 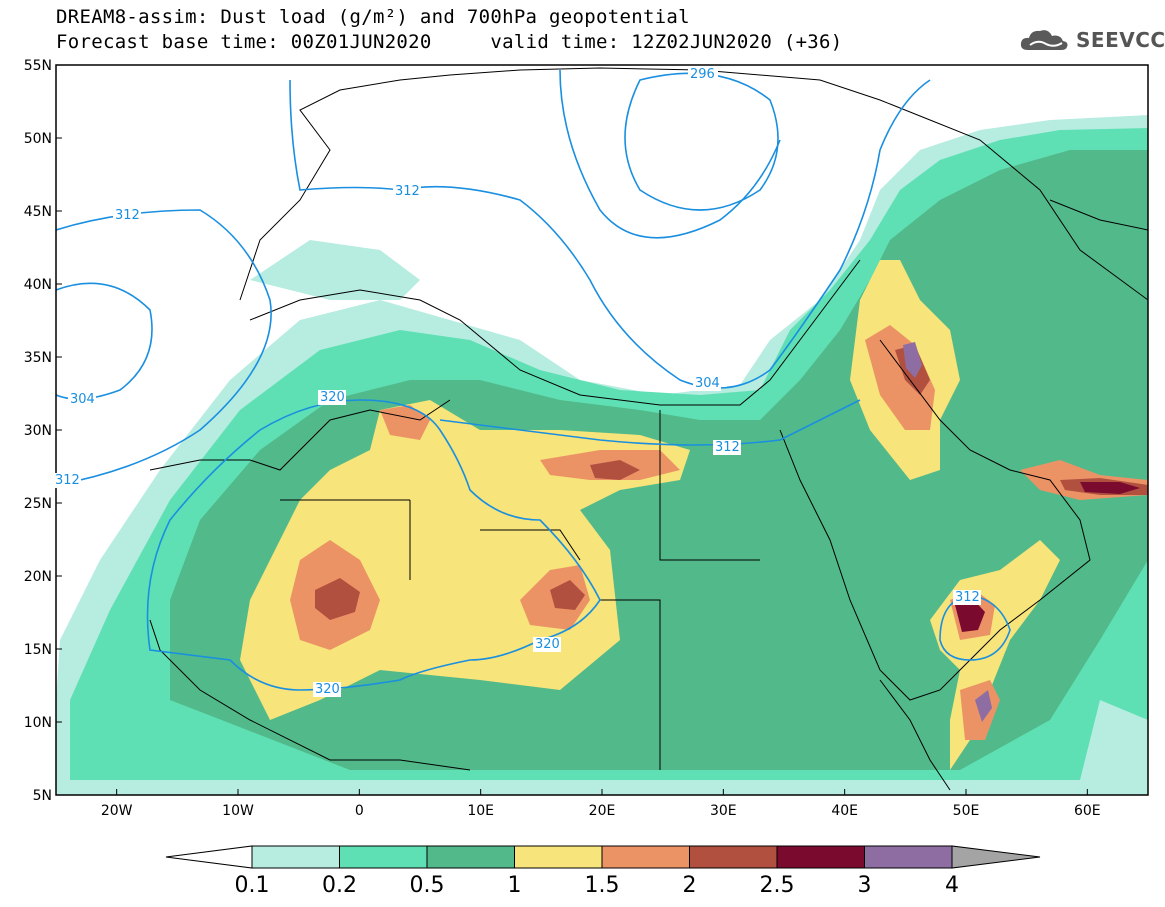 What do you see at coordinates (567, 595) in the screenshot?
I see `dust-band-2-b` at bounding box center [567, 595].